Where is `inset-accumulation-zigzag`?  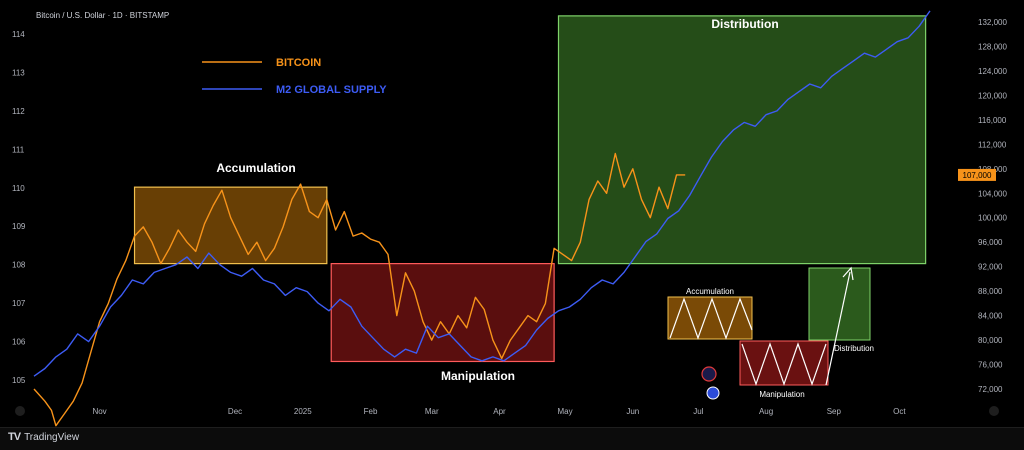 inset-accumulation-zigzag is located at coordinates (711, 318).